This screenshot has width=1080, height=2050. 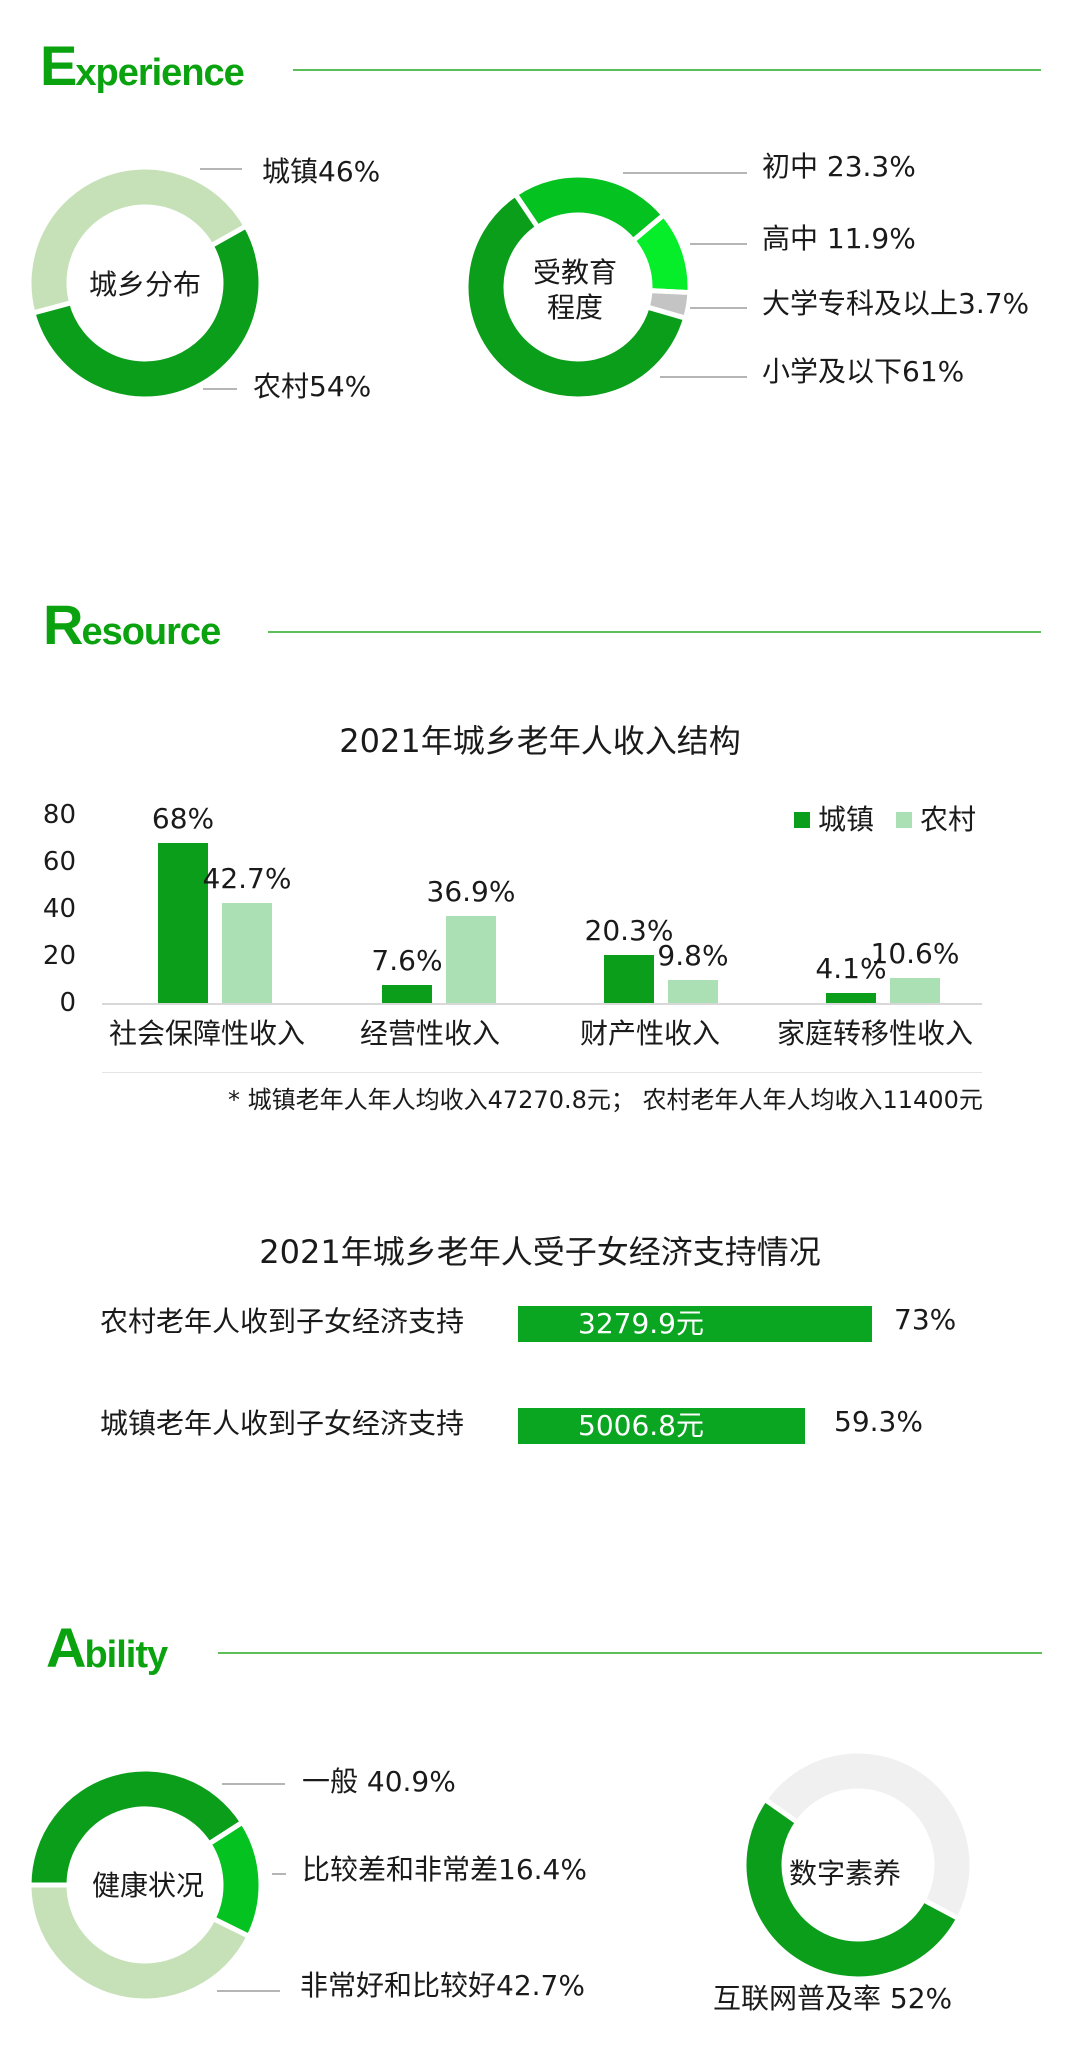 I want to click on slice-label-urban: 城镇46%, so click(x=321, y=171).